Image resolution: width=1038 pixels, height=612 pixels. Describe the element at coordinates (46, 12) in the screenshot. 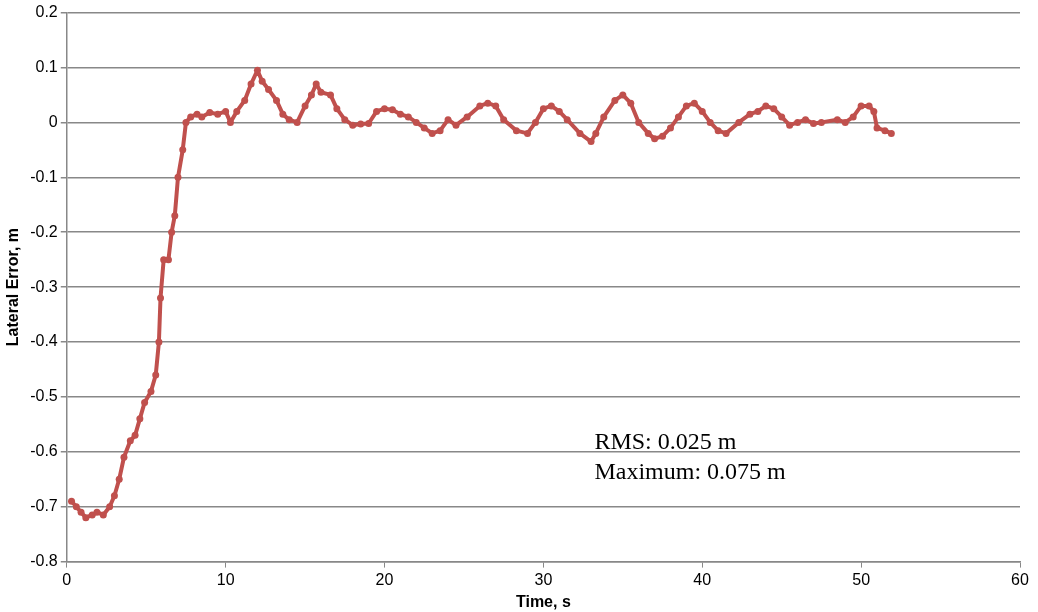

I see `y-tick-label: 0.2` at that location.